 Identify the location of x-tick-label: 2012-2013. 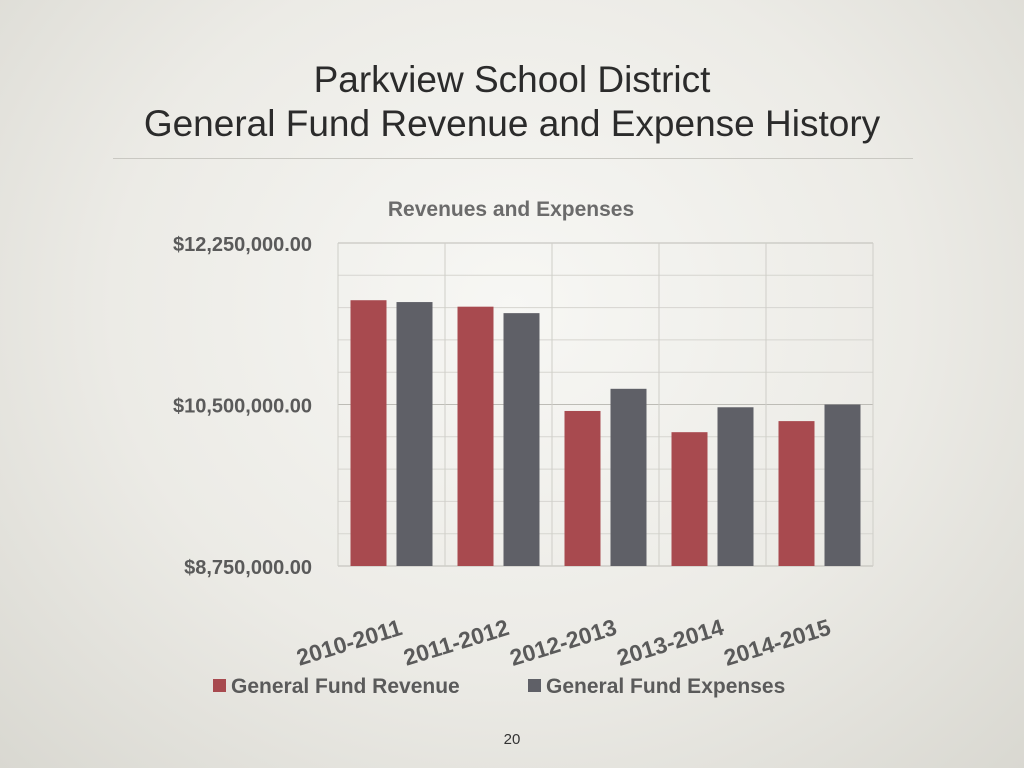
(563, 642).